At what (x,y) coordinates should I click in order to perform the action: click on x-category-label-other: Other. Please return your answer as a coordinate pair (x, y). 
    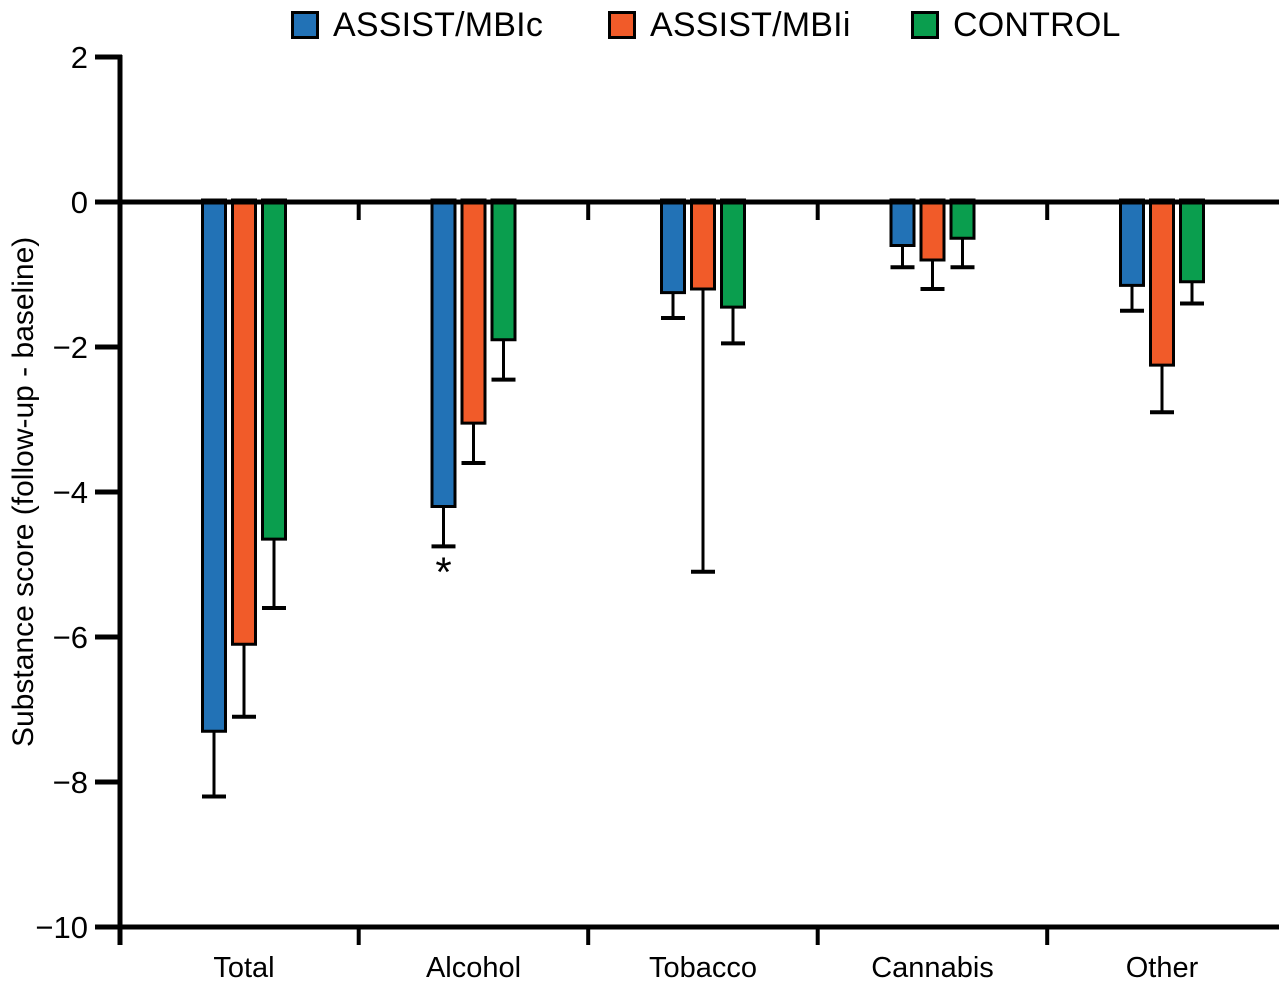
    Looking at the image, I should click on (1162, 968).